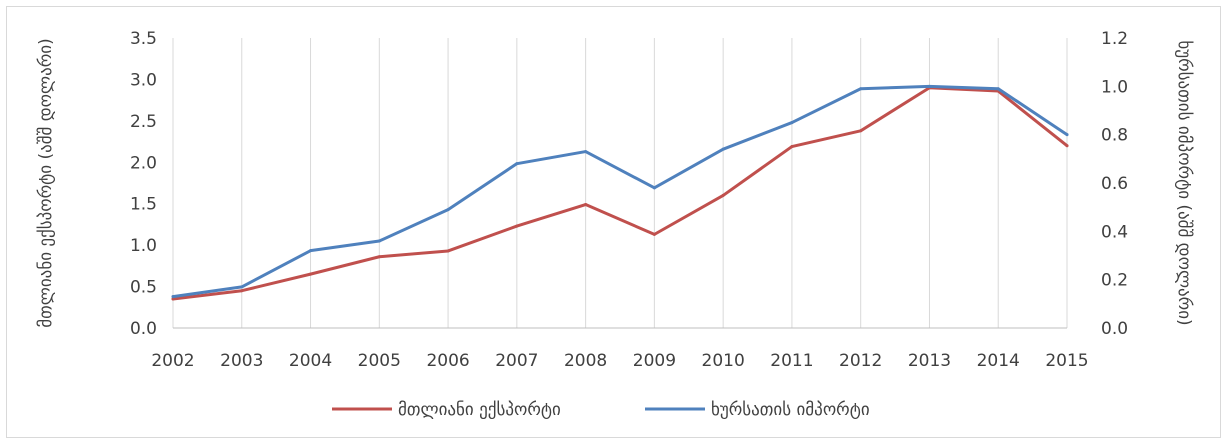  I want to click on data-point-1-2013, so click(929, 86).